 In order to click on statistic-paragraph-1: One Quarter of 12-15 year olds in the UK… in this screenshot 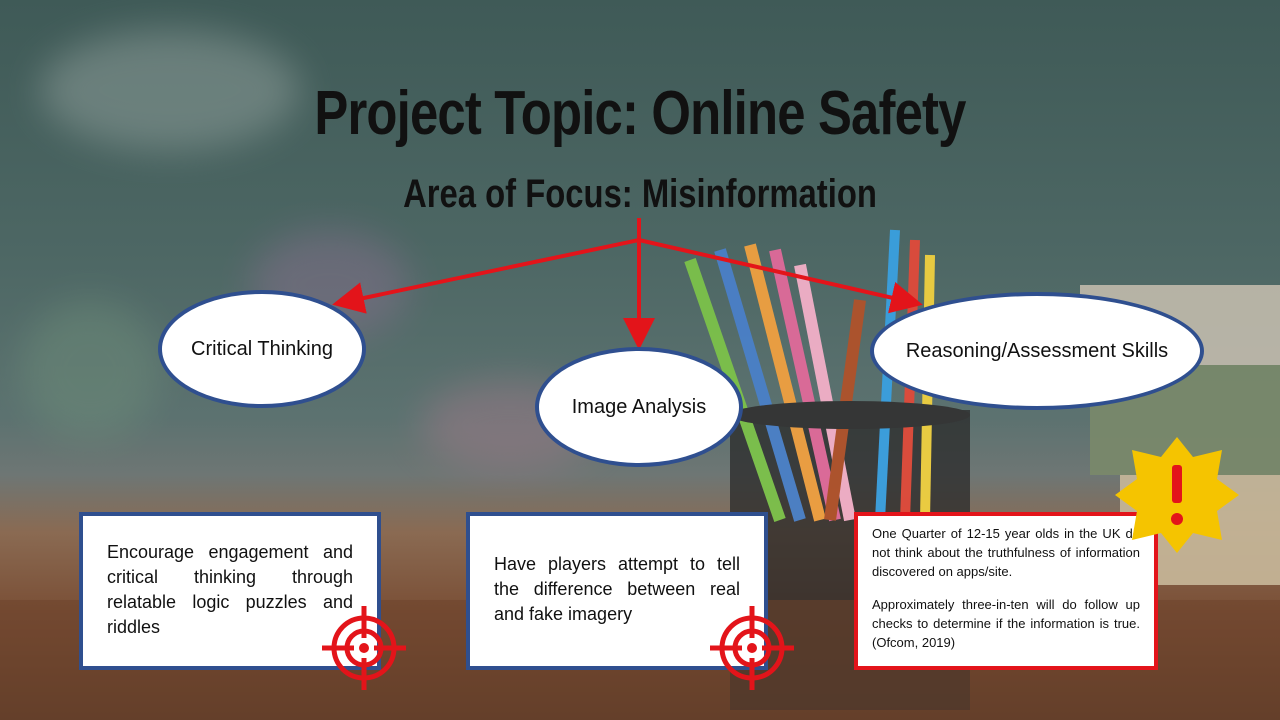, I will do `click(1006, 552)`.